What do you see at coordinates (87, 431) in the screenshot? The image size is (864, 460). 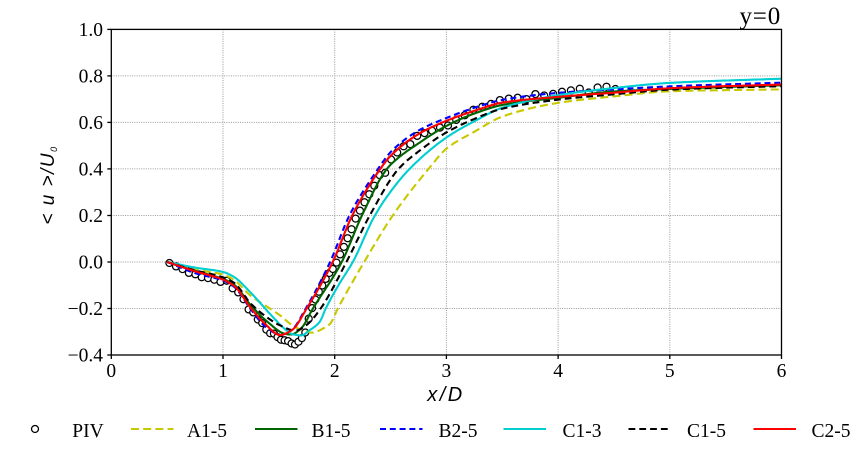 I see `svg-text: PIV` at bounding box center [87, 431].